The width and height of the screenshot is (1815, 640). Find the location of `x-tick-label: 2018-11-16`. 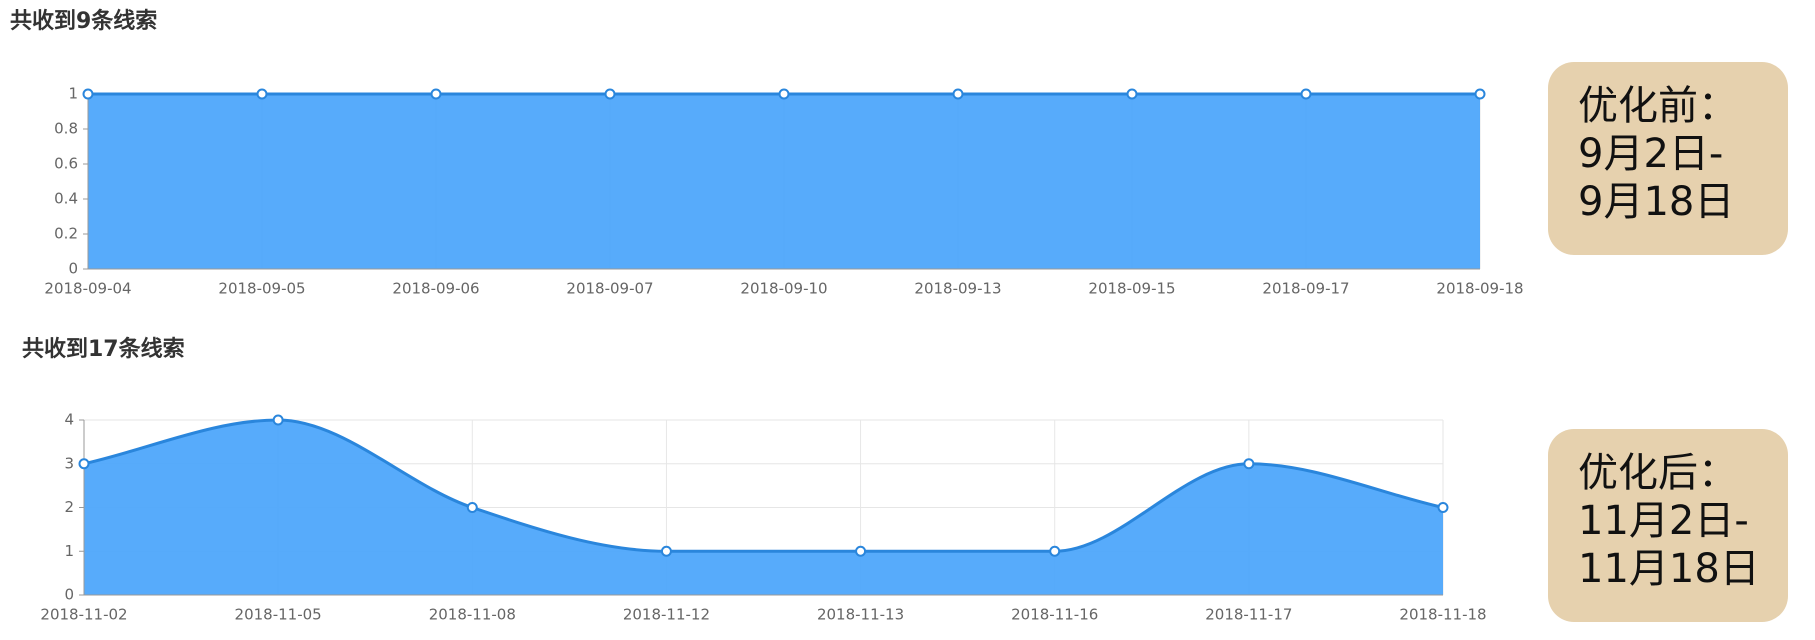

x-tick-label: 2018-11-16 is located at coordinates (1054, 615).